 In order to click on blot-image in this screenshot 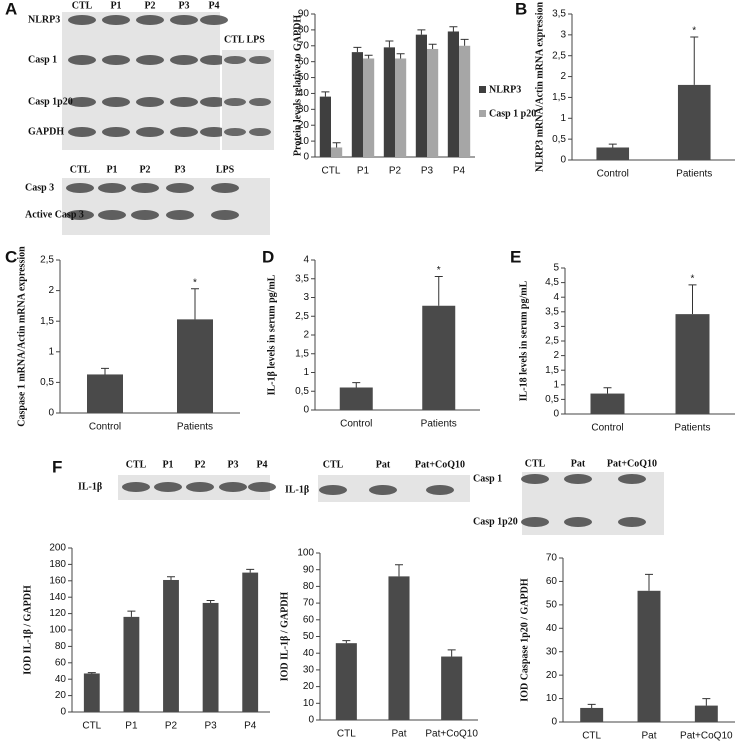, I will do `click(141, 81)`.